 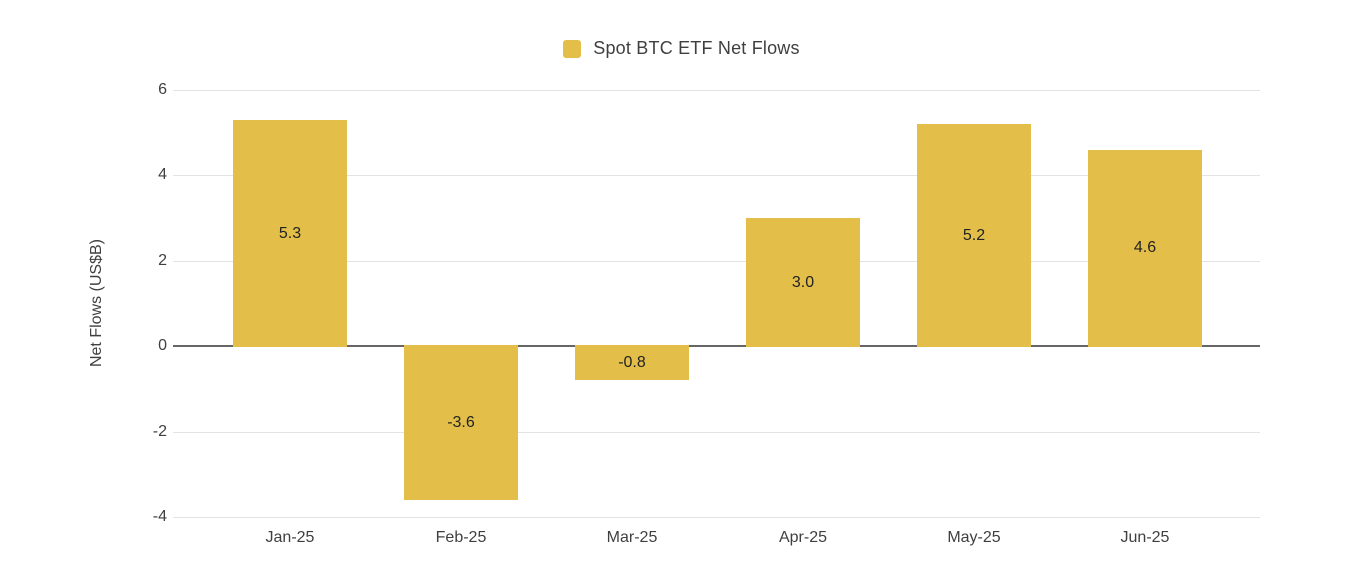 What do you see at coordinates (290, 537) in the screenshot?
I see `x-axis-label: Jan-25` at bounding box center [290, 537].